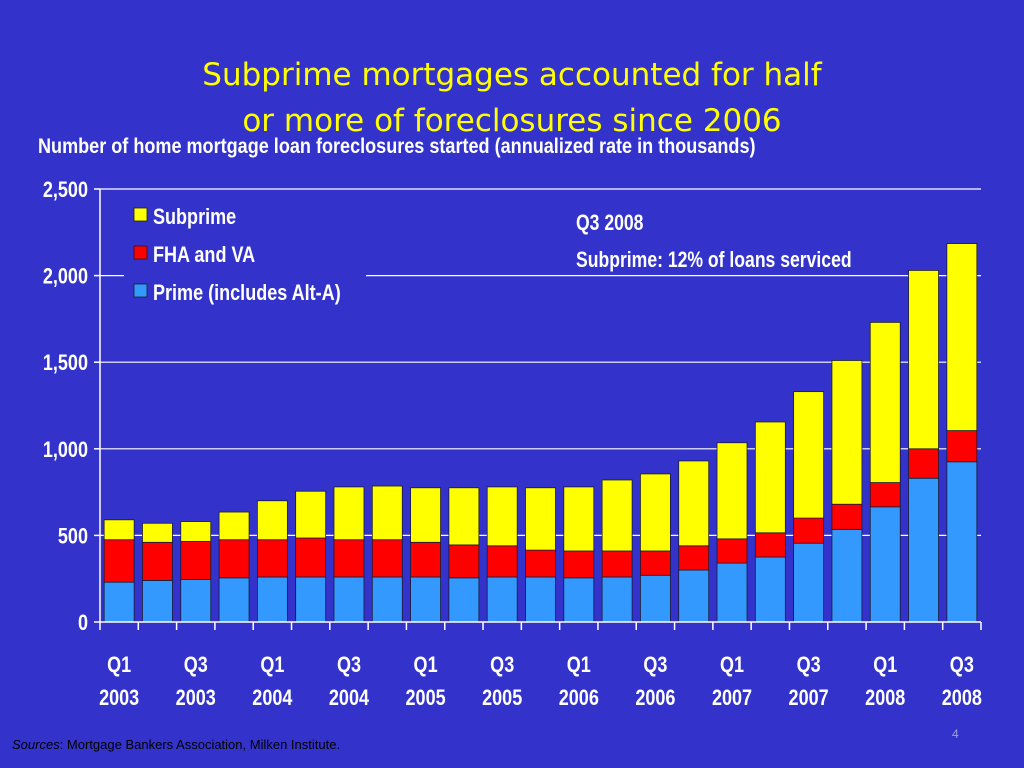  I want to click on x-tick-label-year: 2004, so click(272, 698).